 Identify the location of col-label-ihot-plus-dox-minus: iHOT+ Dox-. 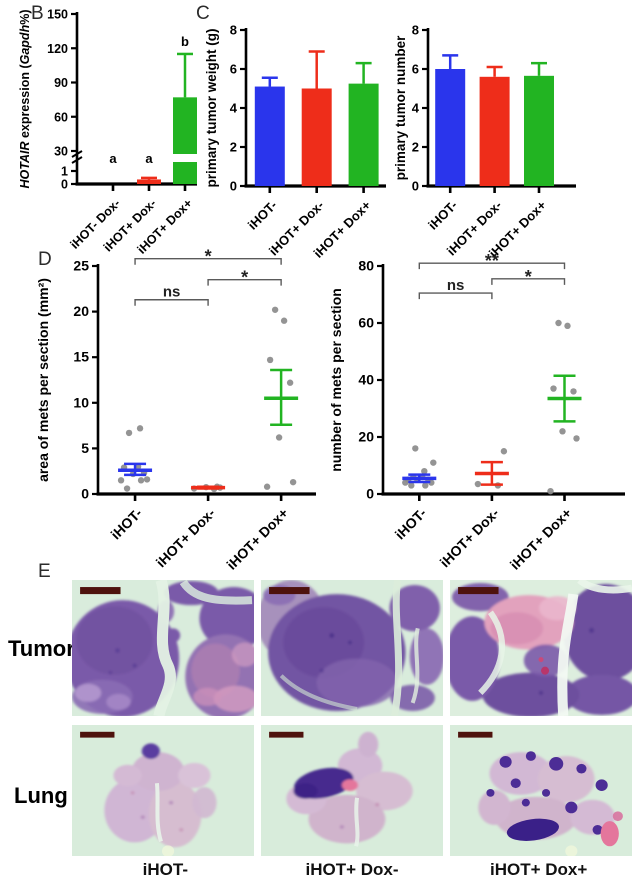
(352, 869).